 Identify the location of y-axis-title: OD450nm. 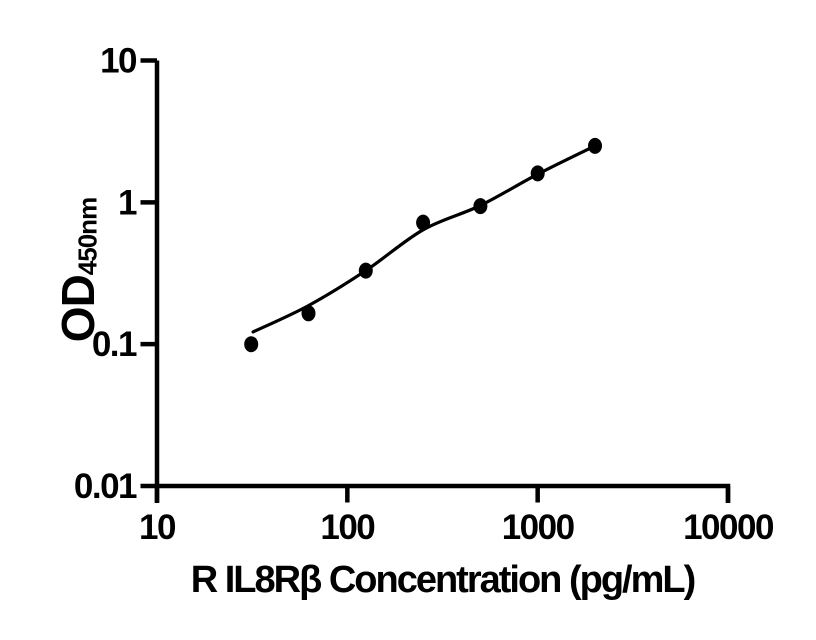
(78, 270).